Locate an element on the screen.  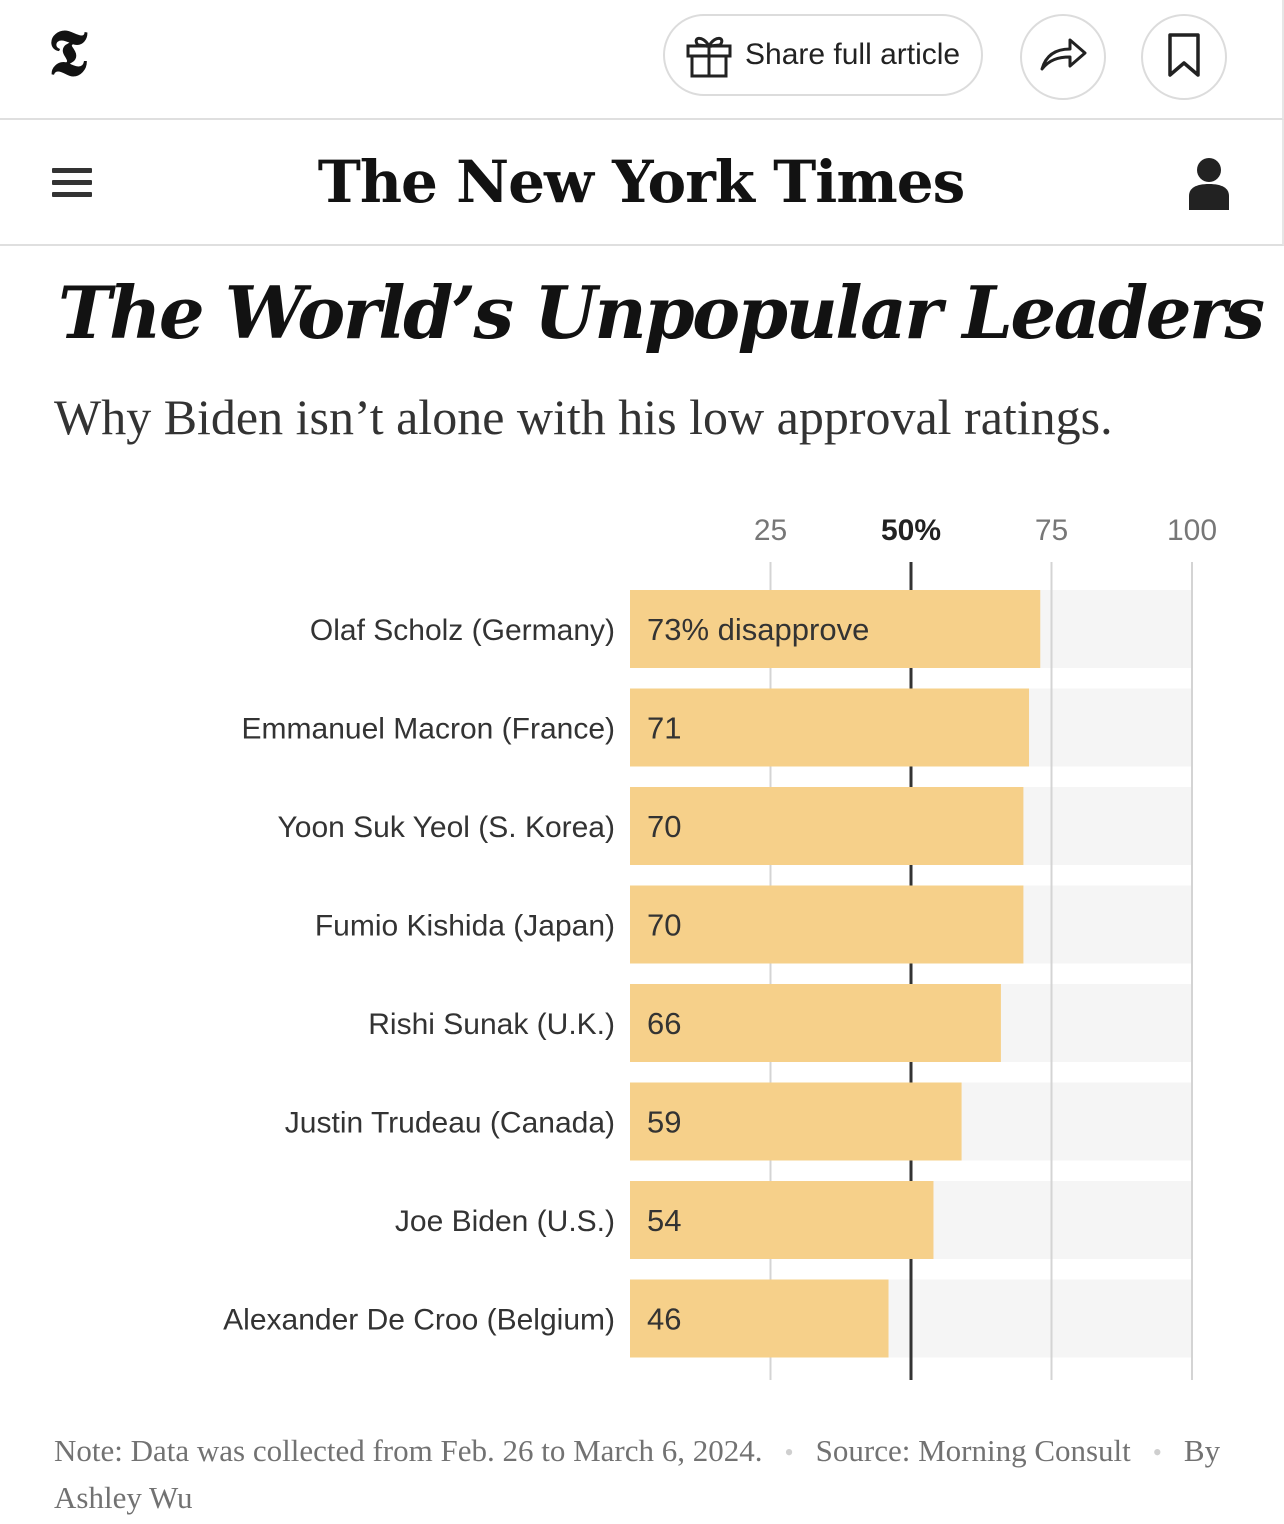
bar-value-label: 46 is located at coordinates (664, 1319).